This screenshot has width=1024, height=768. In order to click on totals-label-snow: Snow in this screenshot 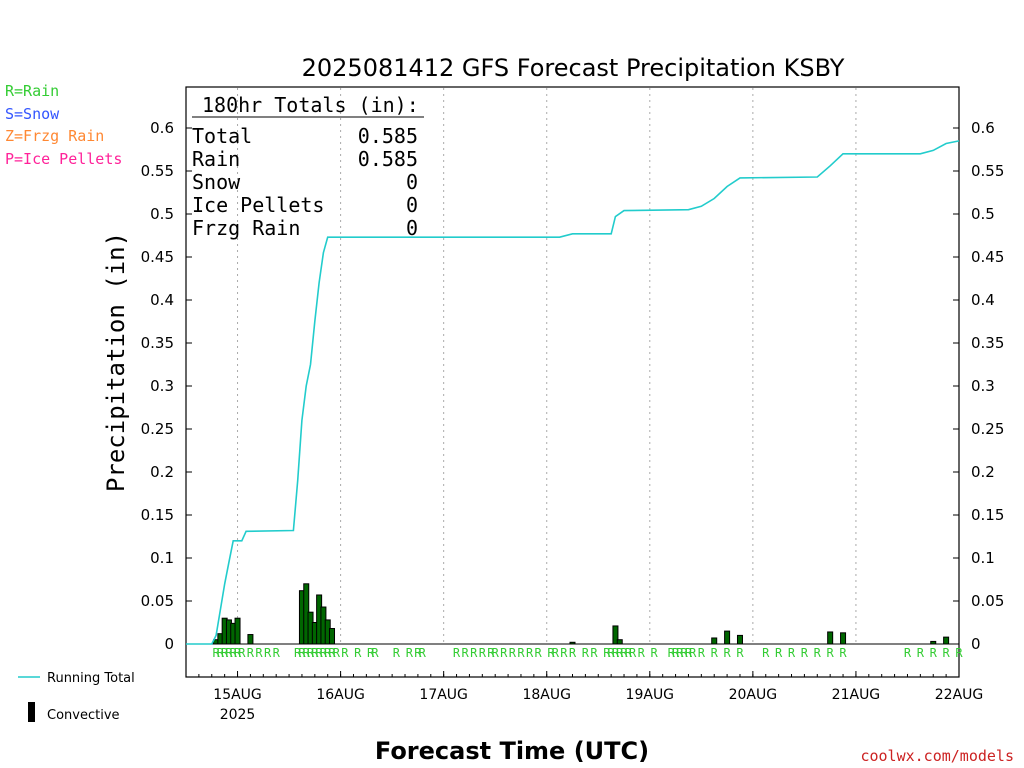, I will do `click(216, 182)`.